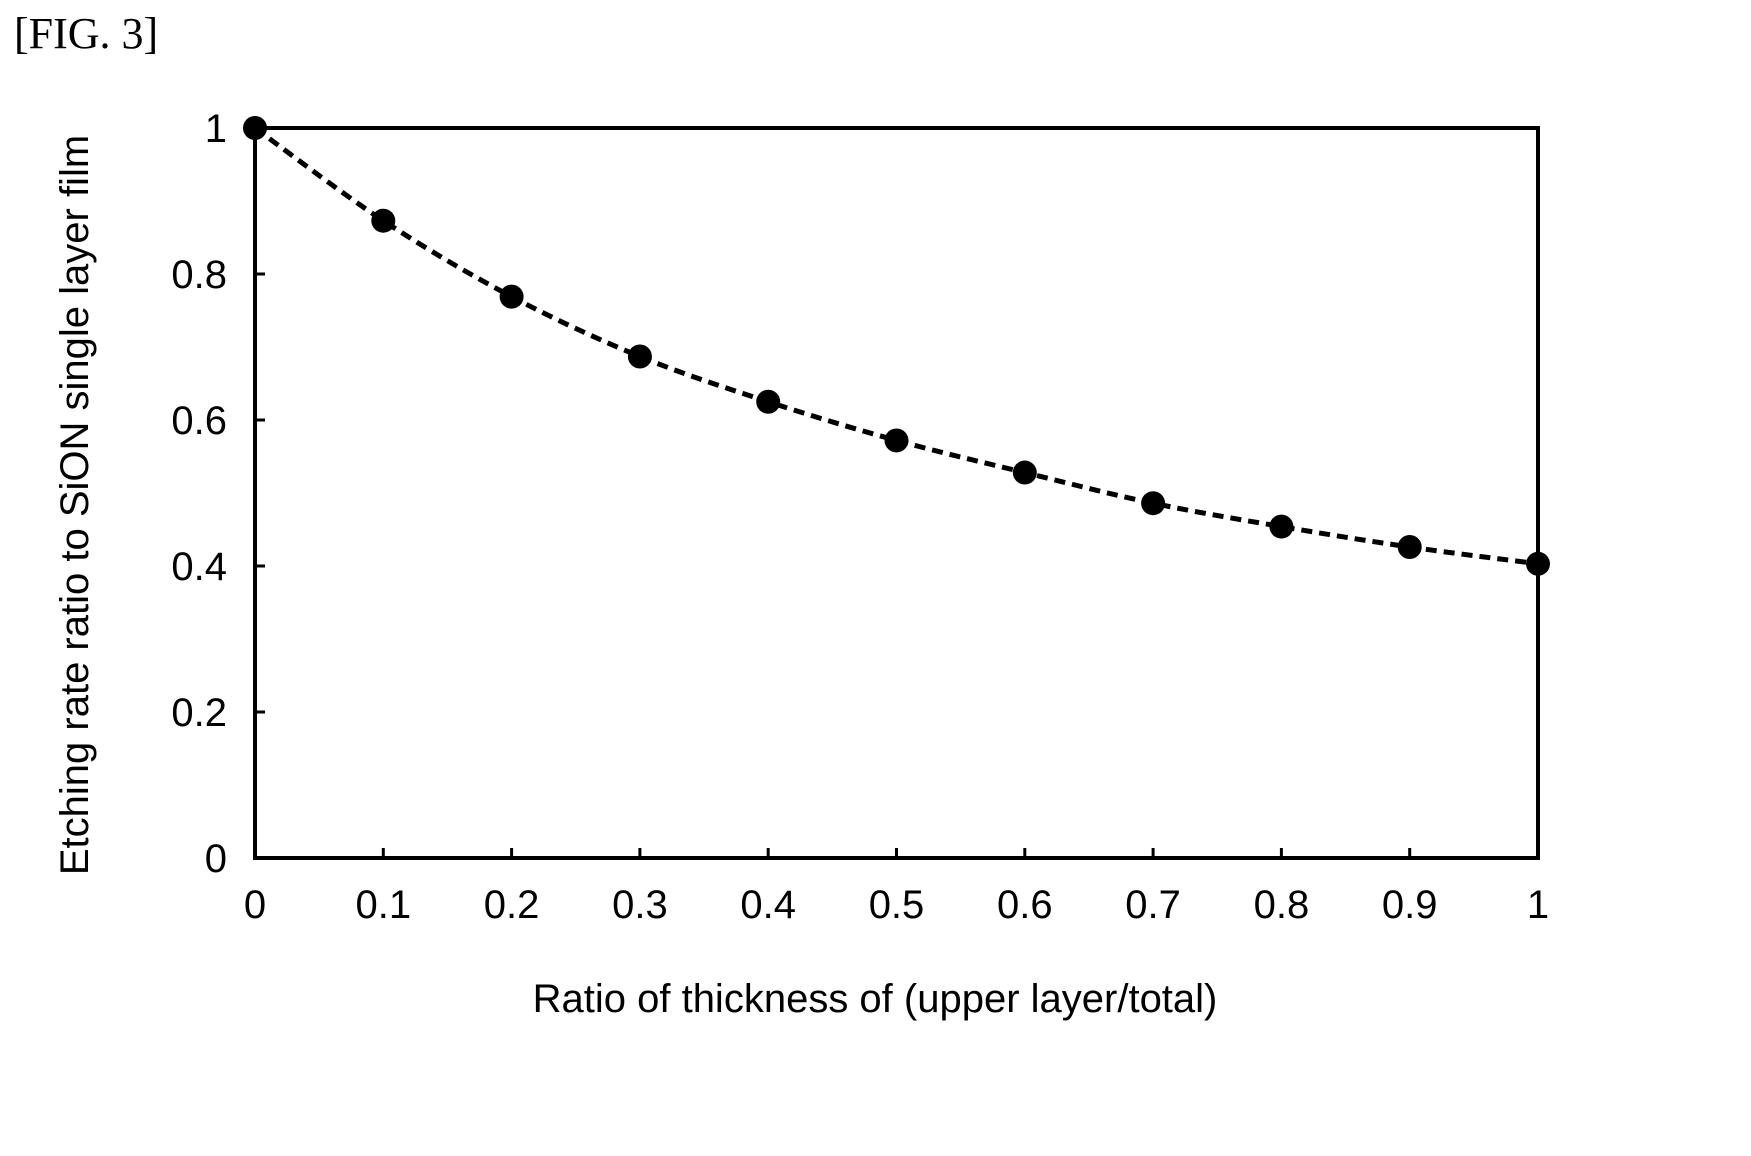 The image size is (1751, 1156). I want to click on y-tick-label: 0.2, so click(199, 713).